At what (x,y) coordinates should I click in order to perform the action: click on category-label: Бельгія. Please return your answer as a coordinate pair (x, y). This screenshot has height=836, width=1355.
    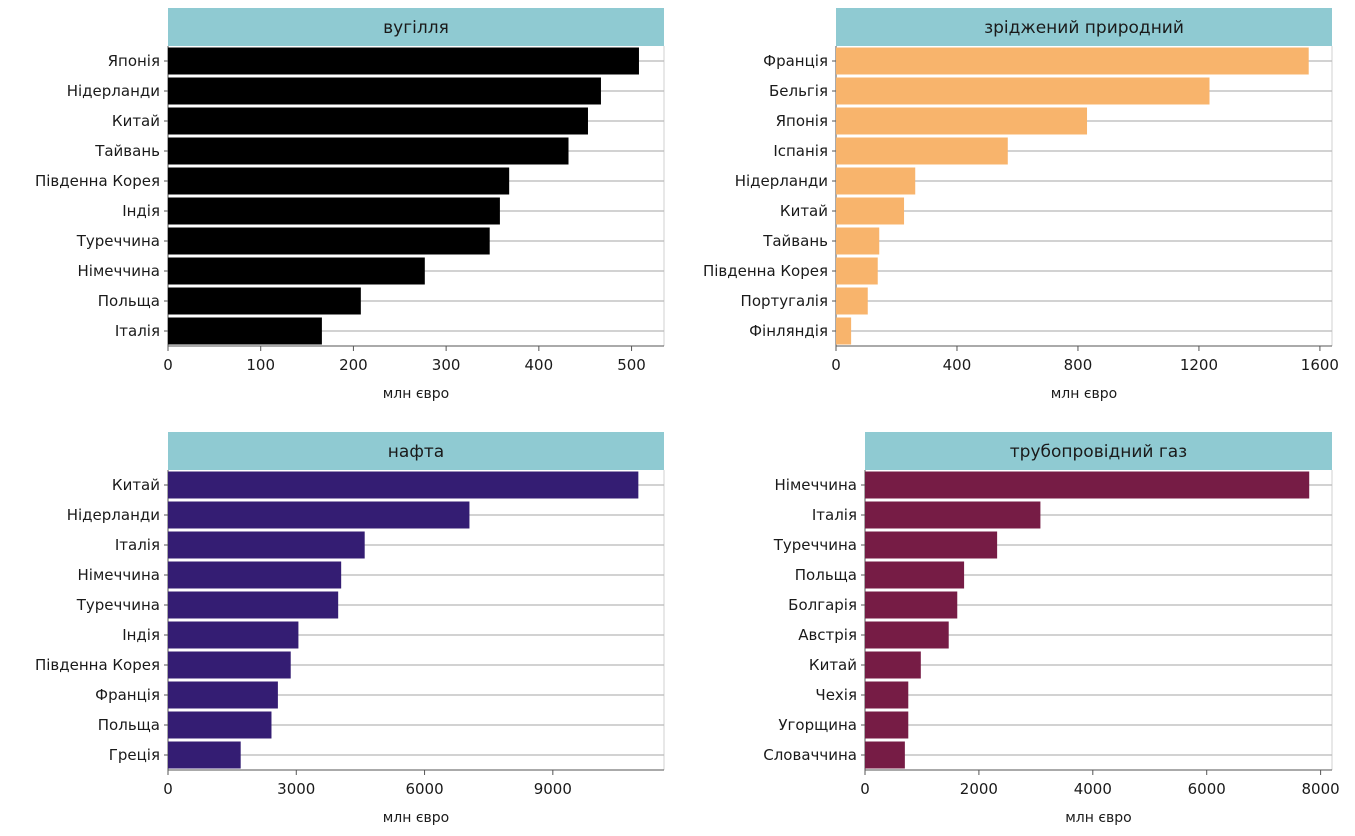
    Looking at the image, I should click on (798, 91).